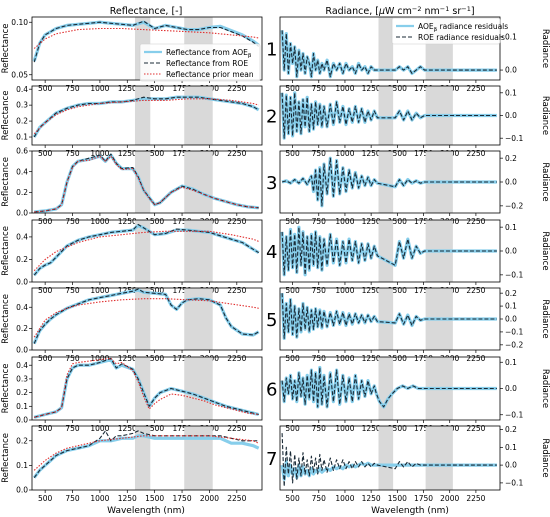 This screenshot has width=550, height=517. Describe the element at coordinates (271, 252) in the screenshot. I see `row-number: 4` at that location.